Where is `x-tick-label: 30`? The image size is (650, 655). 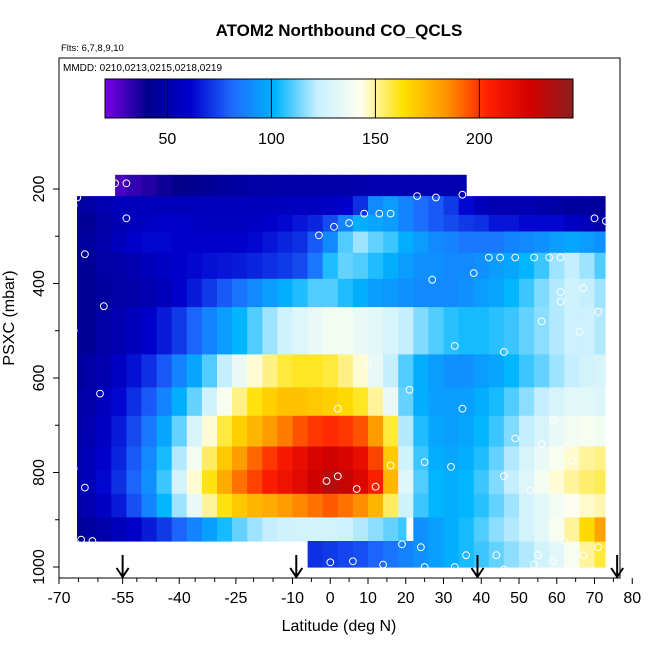
x-tick-label: 30 is located at coordinates (444, 598).